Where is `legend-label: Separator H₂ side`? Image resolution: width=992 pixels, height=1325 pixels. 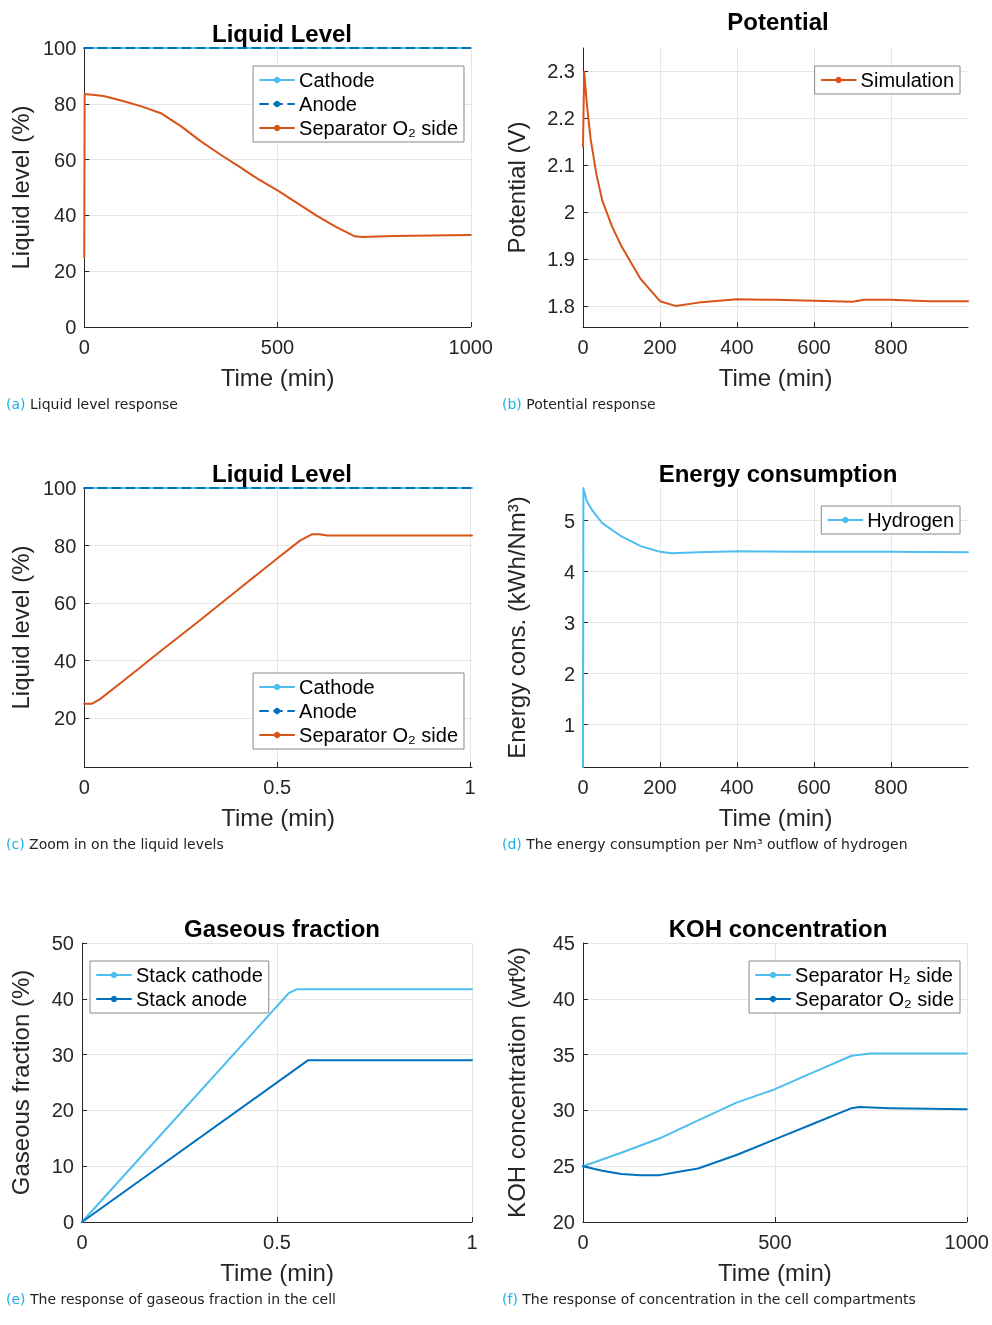
legend-label: Separator H₂ side is located at coordinates (874, 975).